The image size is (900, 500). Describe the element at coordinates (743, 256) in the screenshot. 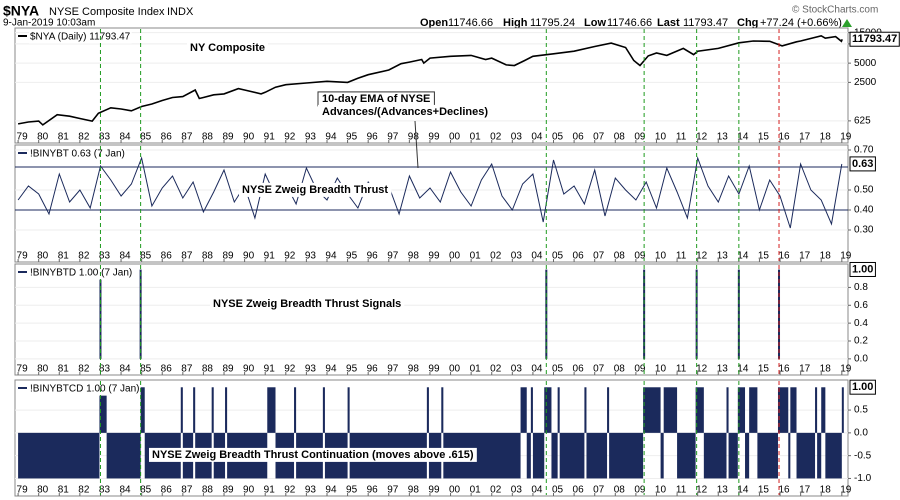

I see `x-tick-label: 14` at that location.